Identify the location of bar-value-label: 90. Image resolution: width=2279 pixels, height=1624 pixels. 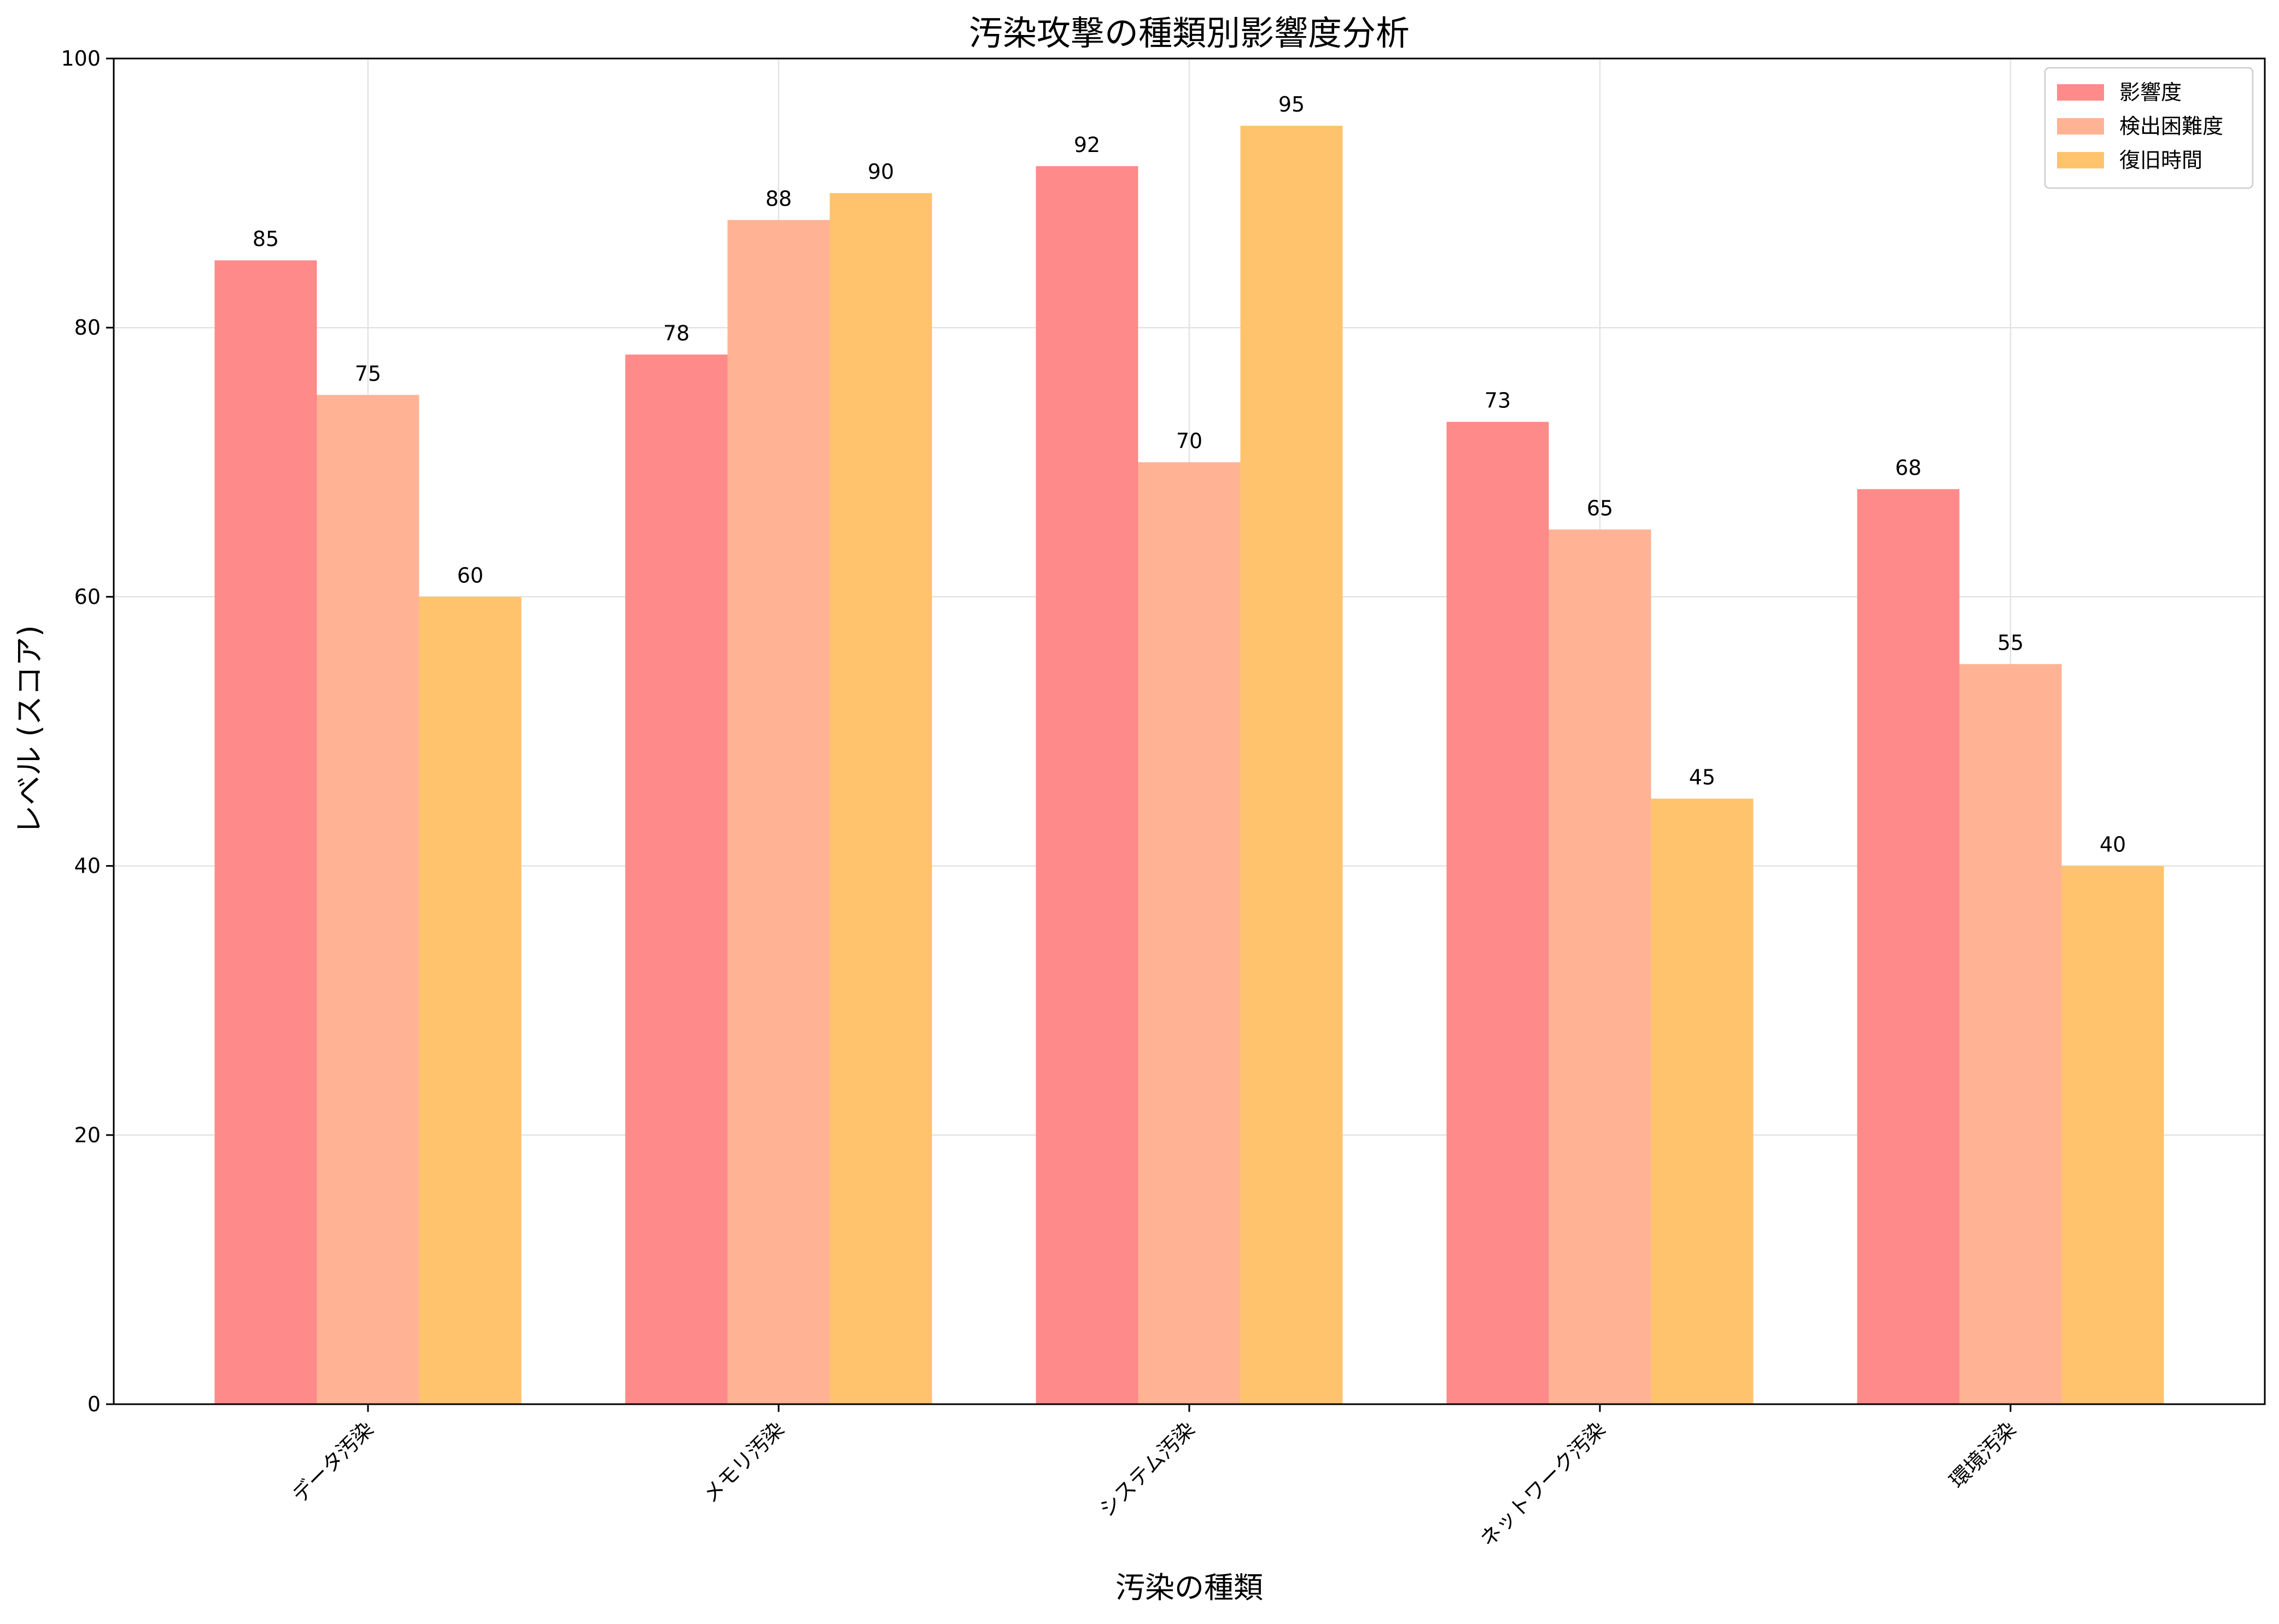
(881, 172).